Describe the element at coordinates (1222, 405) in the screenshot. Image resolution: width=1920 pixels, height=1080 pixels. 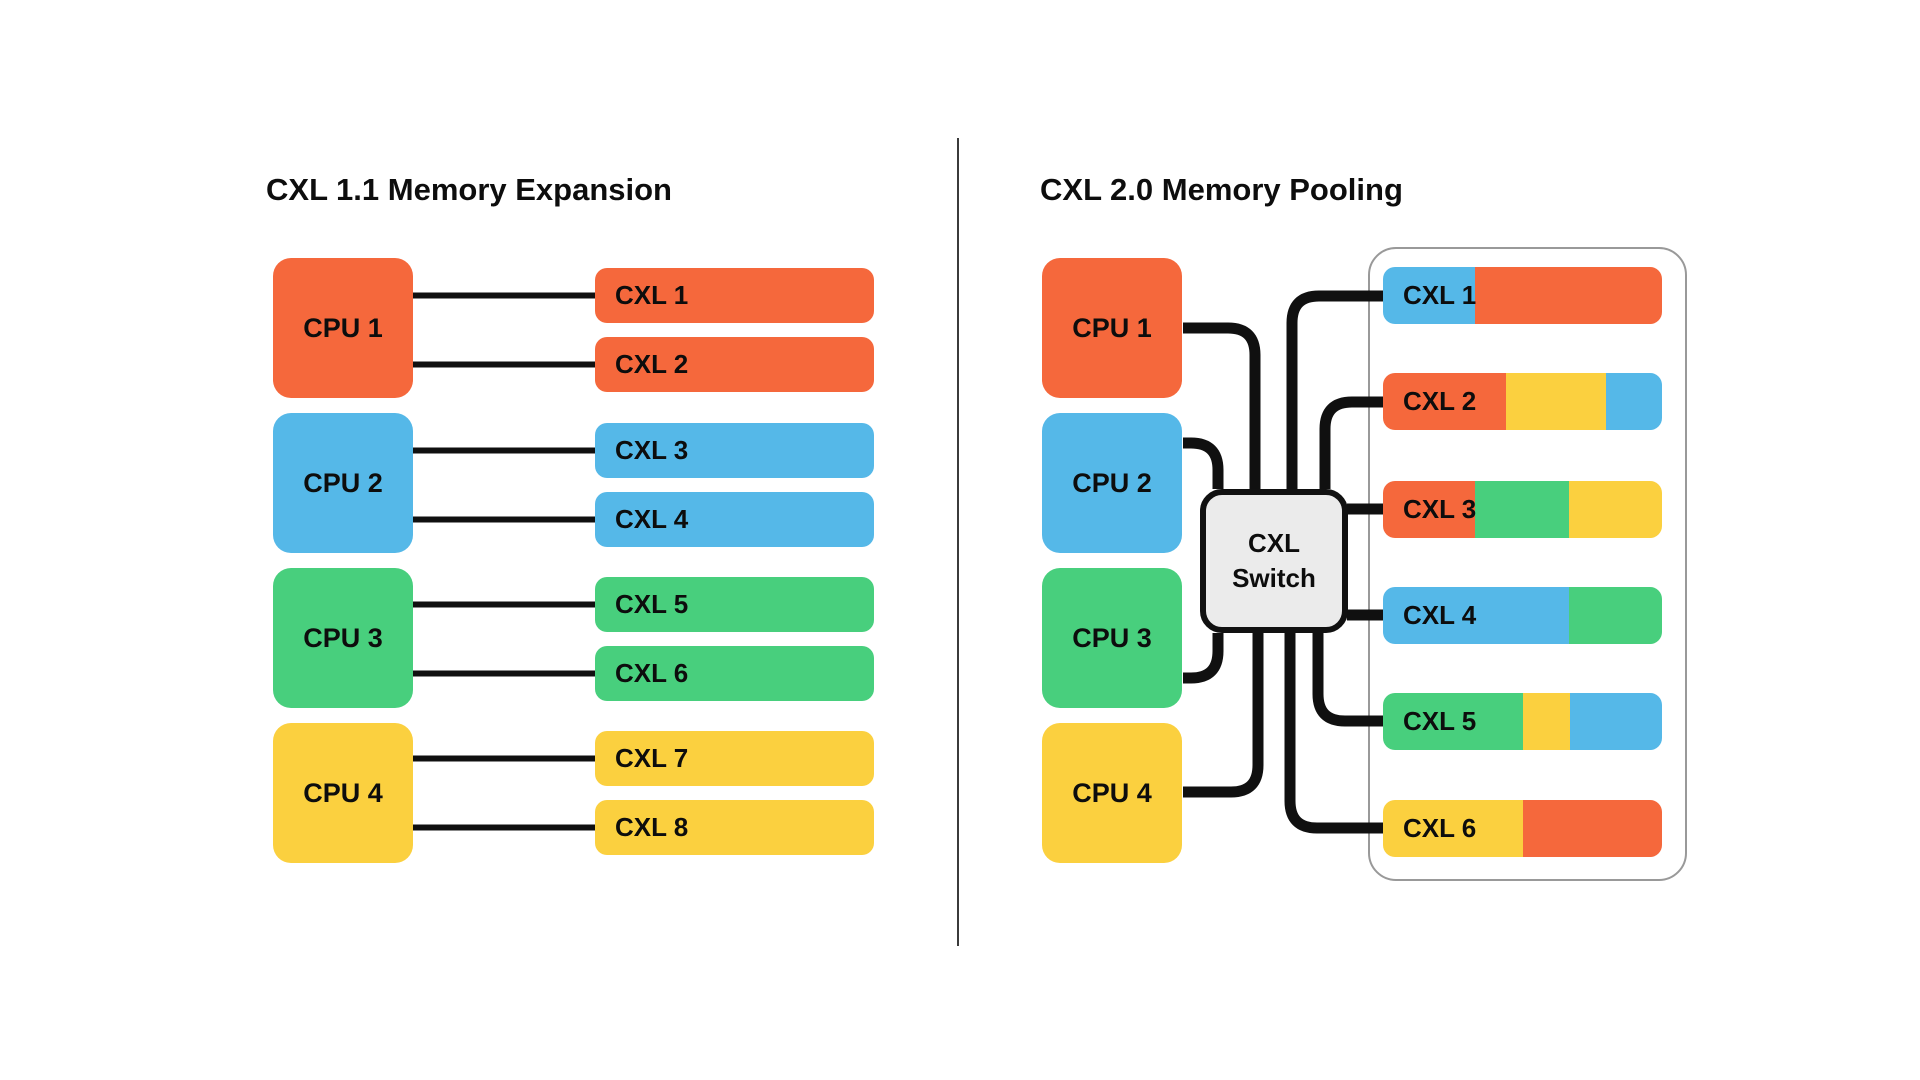
I see `connection-cpu-1-to-cxl-switch` at that location.